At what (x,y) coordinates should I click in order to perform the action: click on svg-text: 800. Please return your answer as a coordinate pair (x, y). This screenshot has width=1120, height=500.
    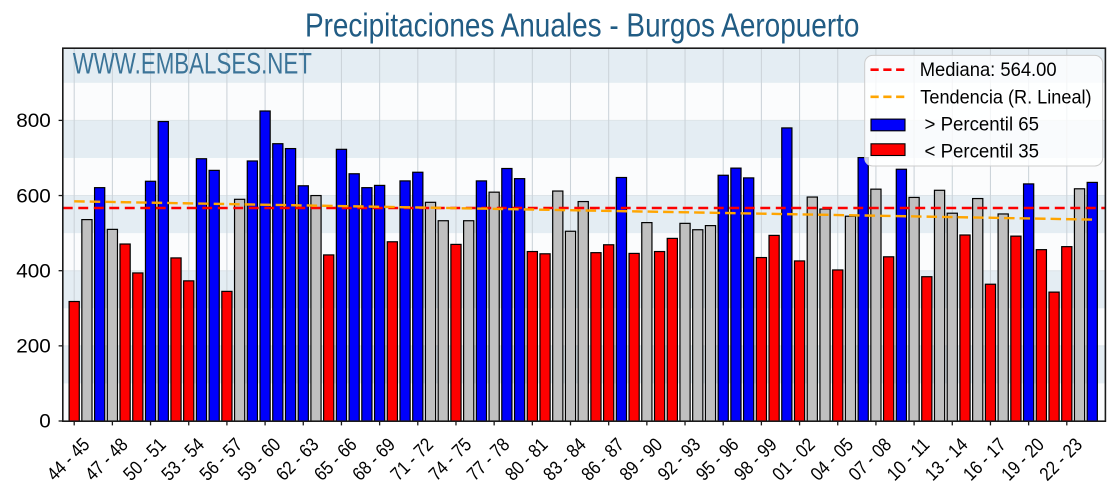
    Looking at the image, I should click on (33, 121).